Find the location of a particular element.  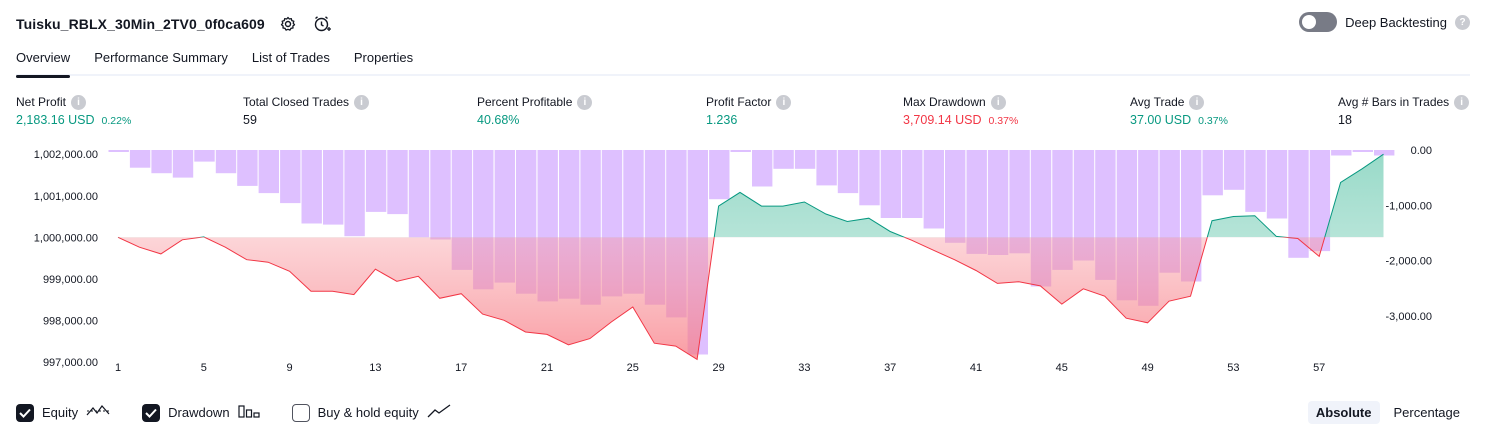

metric-avg-trade: Avg Trade i 37.00 USD 0.37% is located at coordinates (1179, 110).